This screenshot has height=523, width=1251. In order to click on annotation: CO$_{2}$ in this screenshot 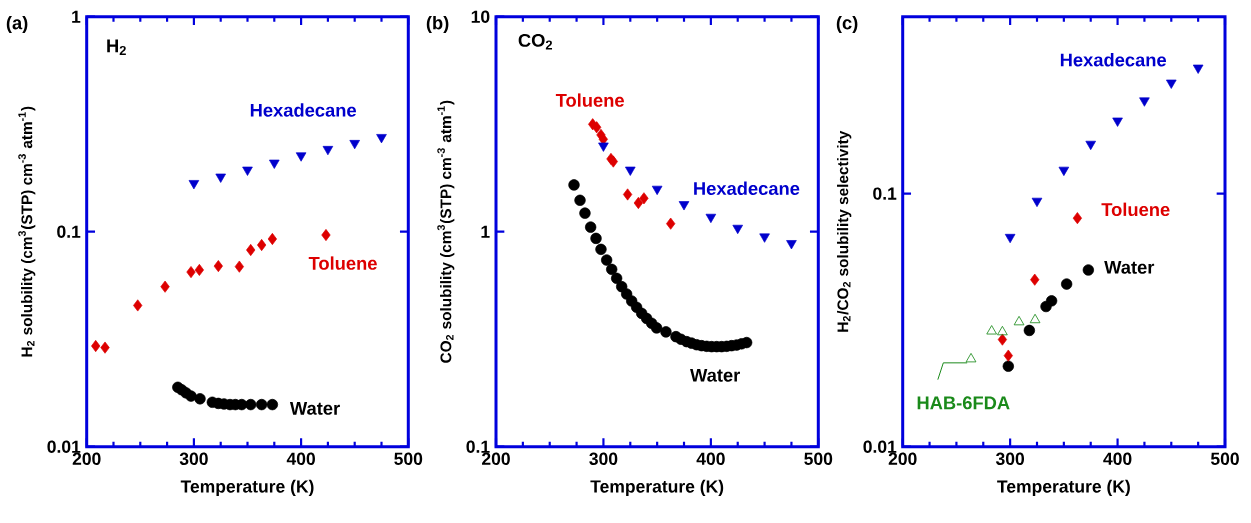, I will do `click(535, 41)`.